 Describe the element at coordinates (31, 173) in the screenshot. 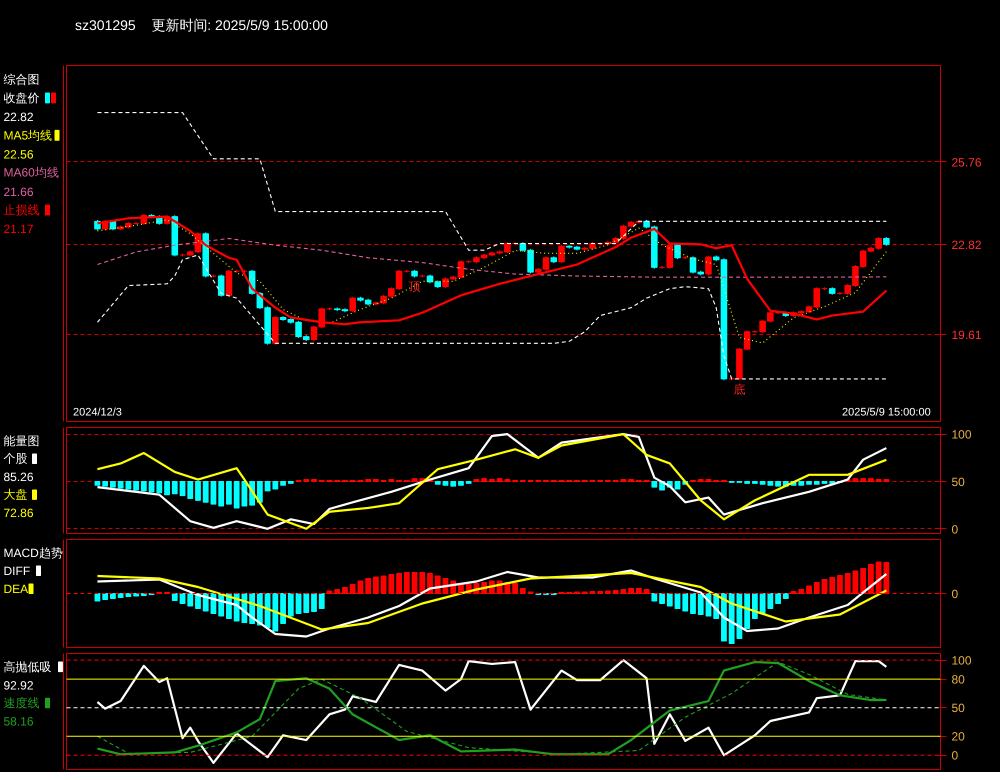

I see `text: MA60均线` at that location.